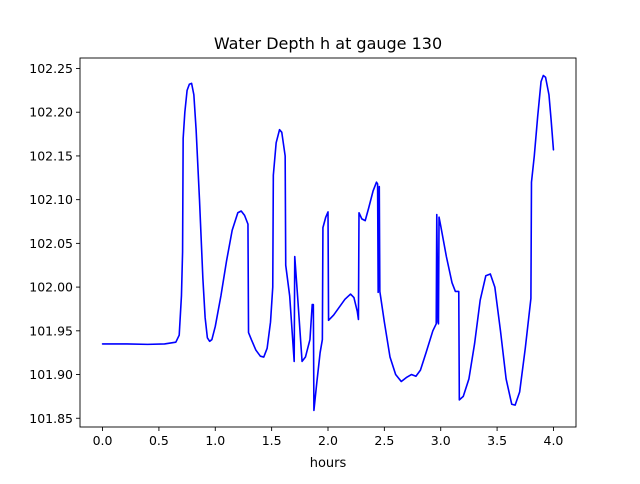  I want to click on y-tick-label: 101.90, so click(51, 374).